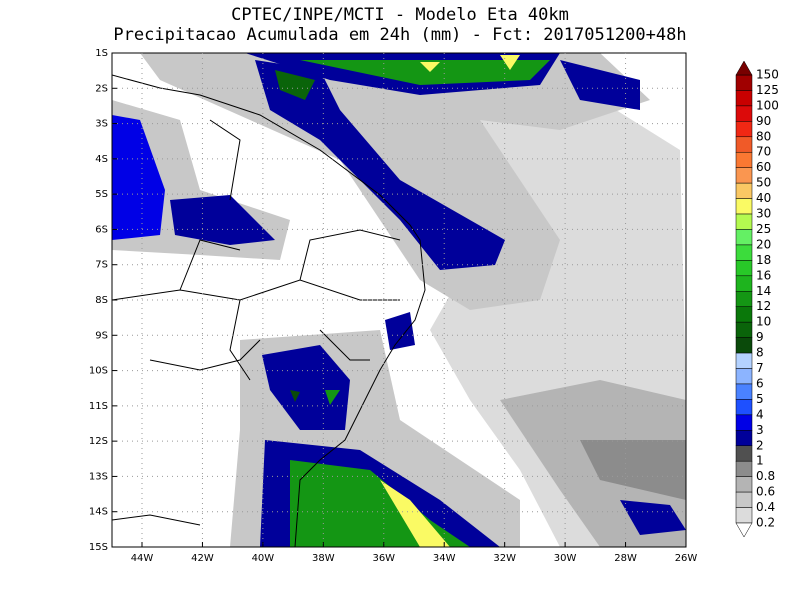 This screenshot has height=600, width=800. What do you see at coordinates (763, 291) in the screenshot?
I see `colorbar-label: 14` at bounding box center [763, 291].